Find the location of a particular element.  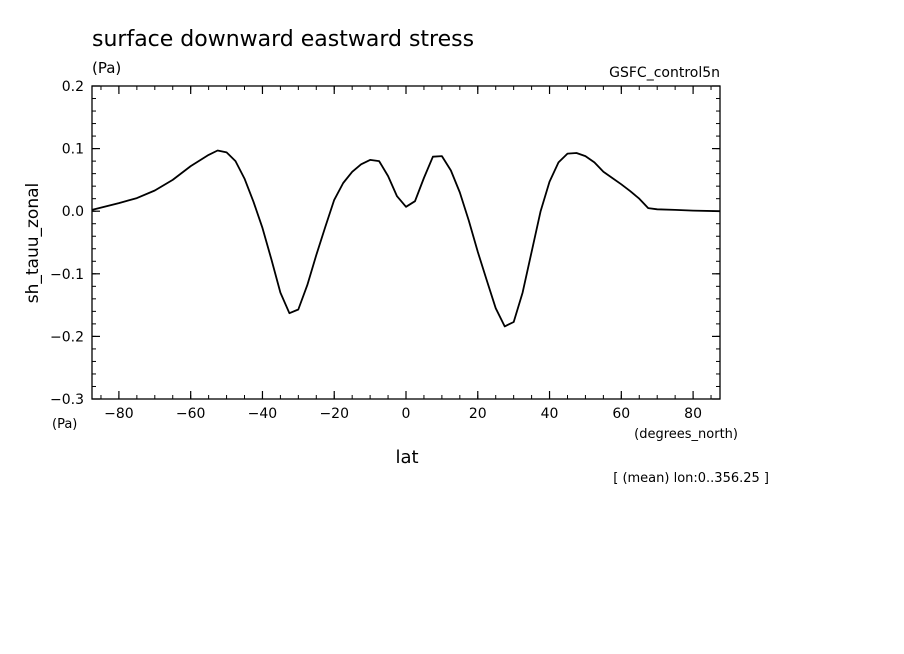

y-tick-label: −0.2 is located at coordinates (67, 337).